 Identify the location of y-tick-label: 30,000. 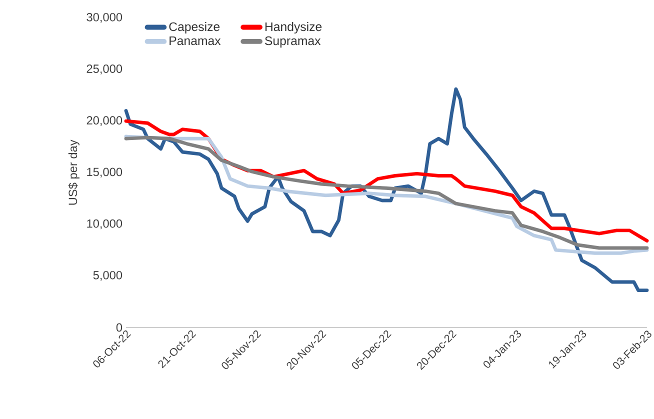
(104, 18).